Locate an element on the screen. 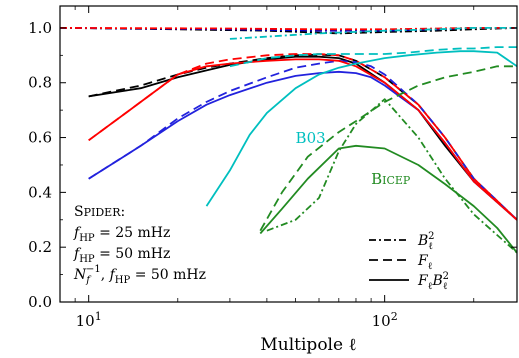 The height and width of the screenshot is (358, 519). y-tick-label: 1.0 is located at coordinates (40, 28).